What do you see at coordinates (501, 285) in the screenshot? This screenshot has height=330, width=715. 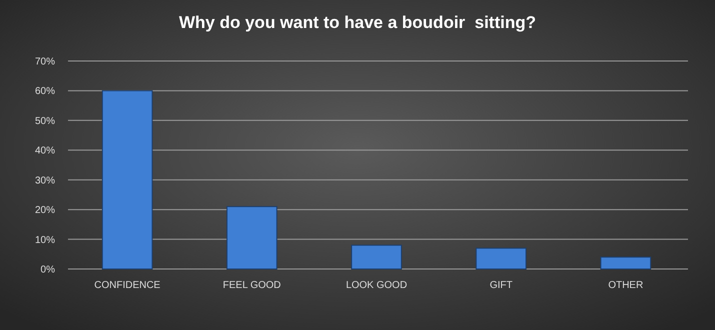 I see `x-tick-label: GIFT` at bounding box center [501, 285].